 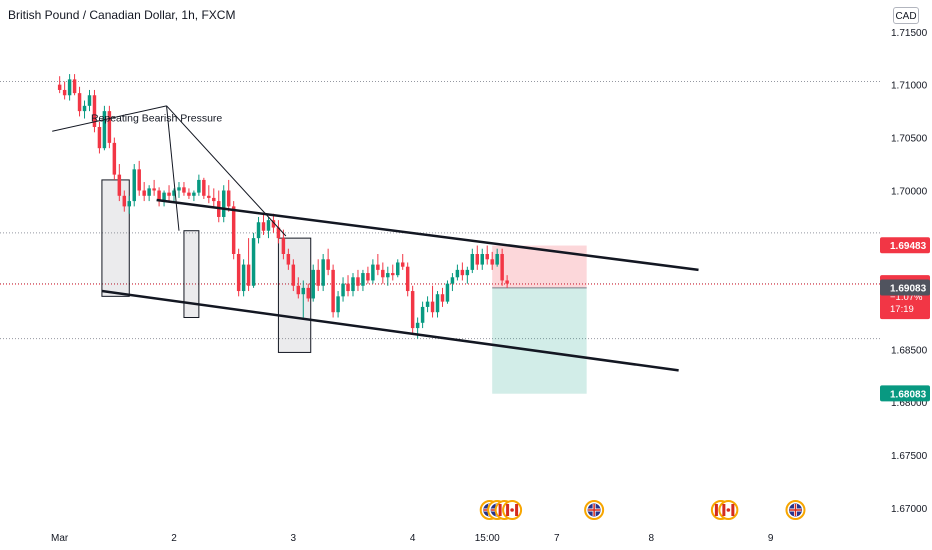 What do you see at coordinates (909, 33) in the screenshot?
I see `y-tick-label: 1.71500` at bounding box center [909, 33].